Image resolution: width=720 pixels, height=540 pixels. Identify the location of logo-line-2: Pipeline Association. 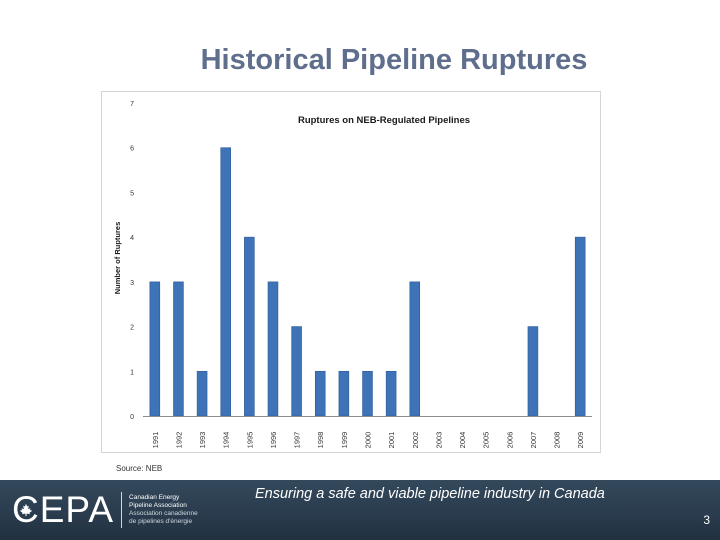
(158, 505).